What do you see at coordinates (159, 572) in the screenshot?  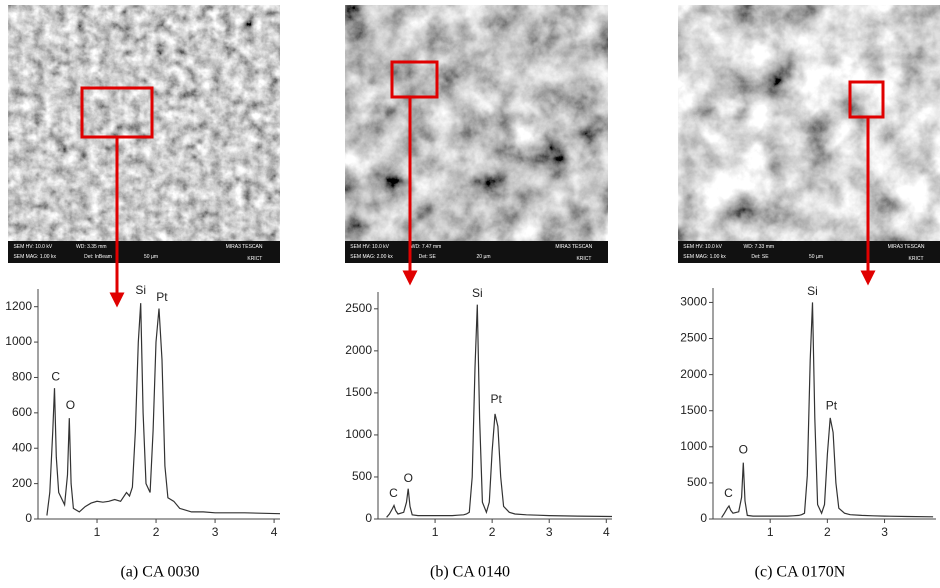 I see `caption: (a) CA 0030` at bounding box center [159, 572].